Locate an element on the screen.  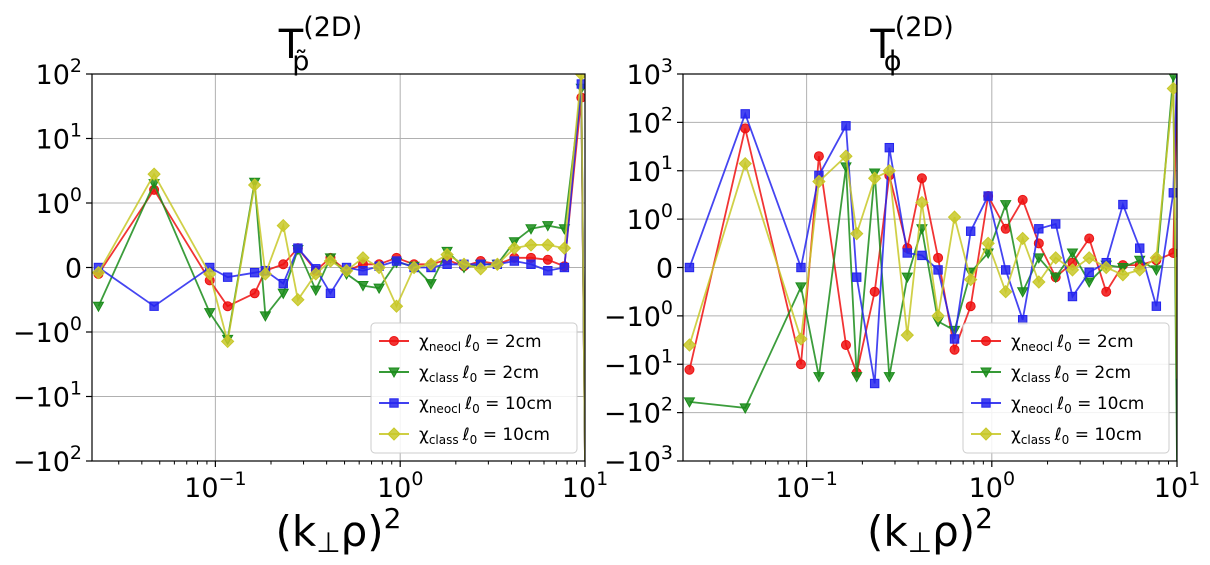
y-tick-label: −101 is located at coordinates (638, 363).